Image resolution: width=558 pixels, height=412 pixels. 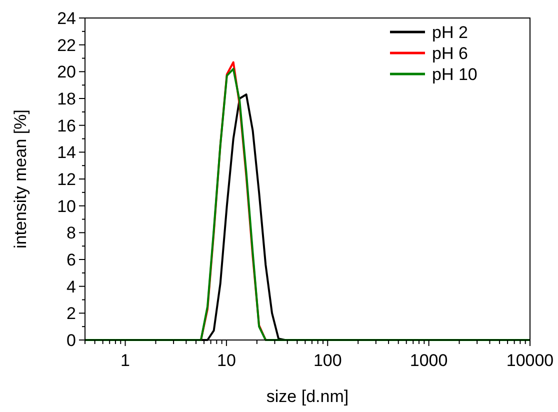 What do you see at coordinates (71, 233) in the screenshot?
I see `y-tick-label: 8` at bounding box center [71, 233].